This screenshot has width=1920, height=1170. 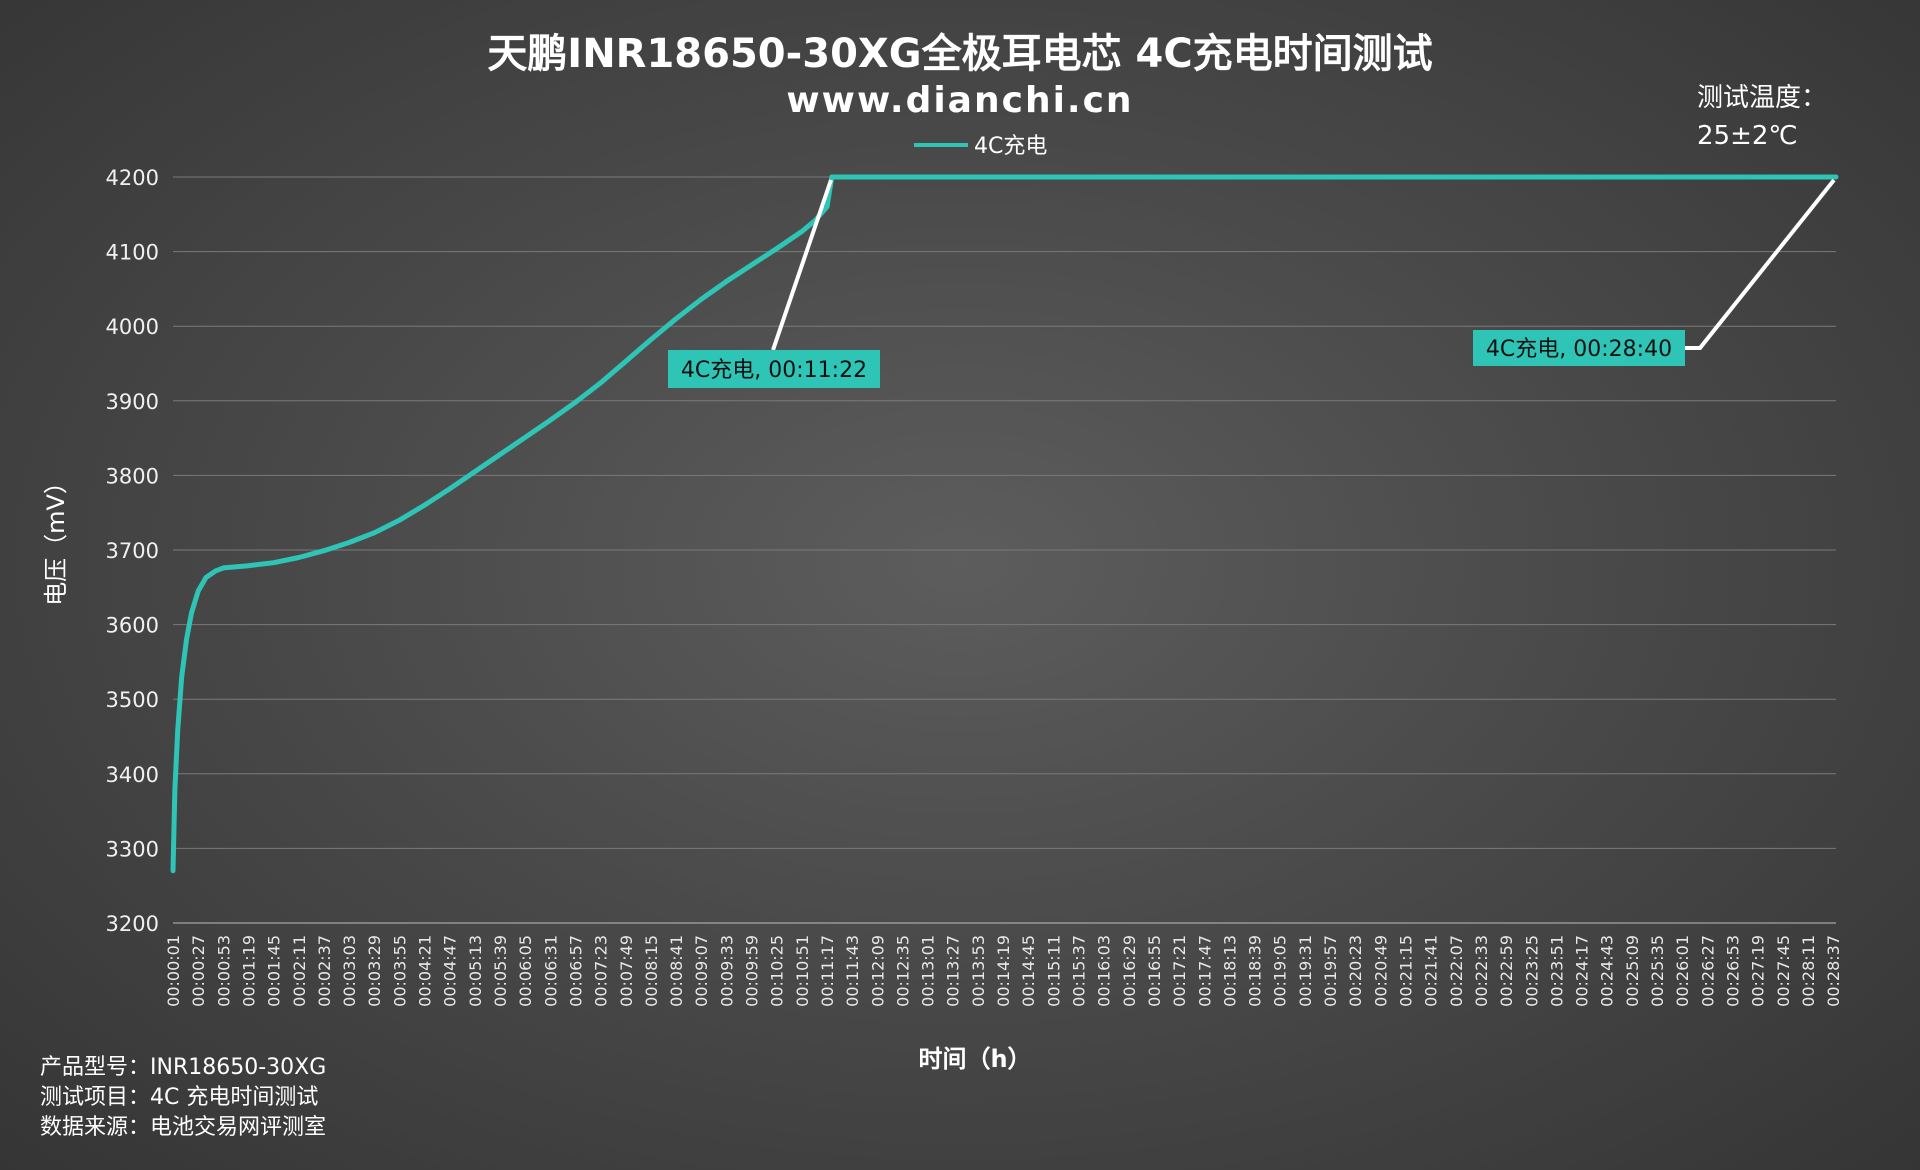 I want to click on x-tick-label: 00:03:03, so click(x=349, y=971).